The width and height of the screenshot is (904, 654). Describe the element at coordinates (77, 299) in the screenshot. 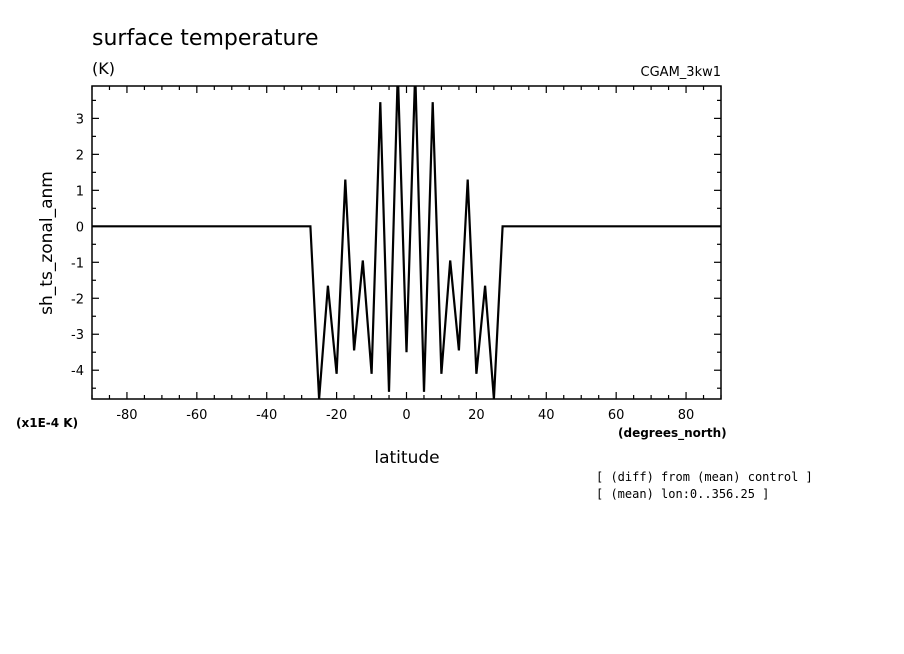

I see `y-tick-label: -2` at that location.